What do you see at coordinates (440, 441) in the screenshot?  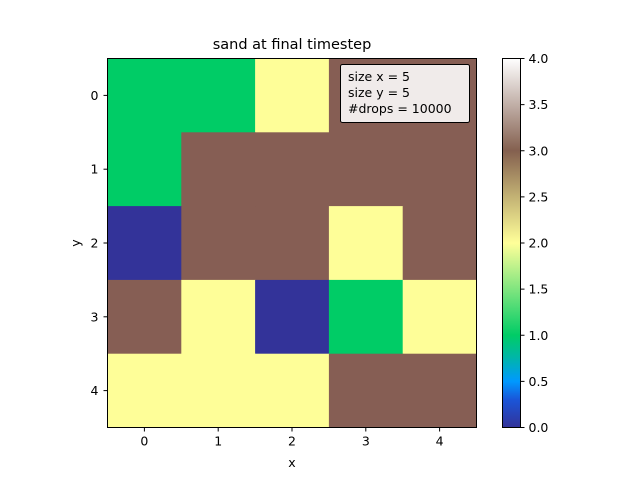 I see `x-tick-label: 4` at bounding box center [440, 441].